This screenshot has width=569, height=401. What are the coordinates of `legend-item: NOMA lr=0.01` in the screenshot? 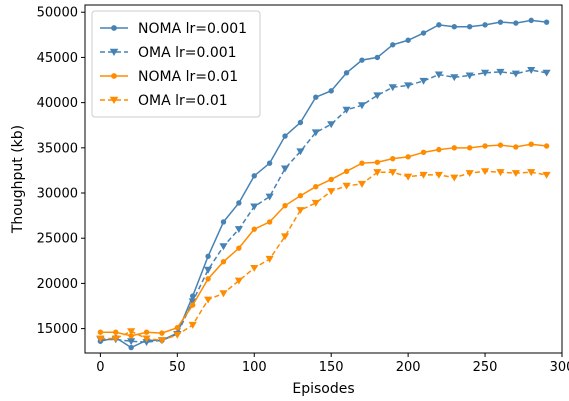 It's located at (169, 77).